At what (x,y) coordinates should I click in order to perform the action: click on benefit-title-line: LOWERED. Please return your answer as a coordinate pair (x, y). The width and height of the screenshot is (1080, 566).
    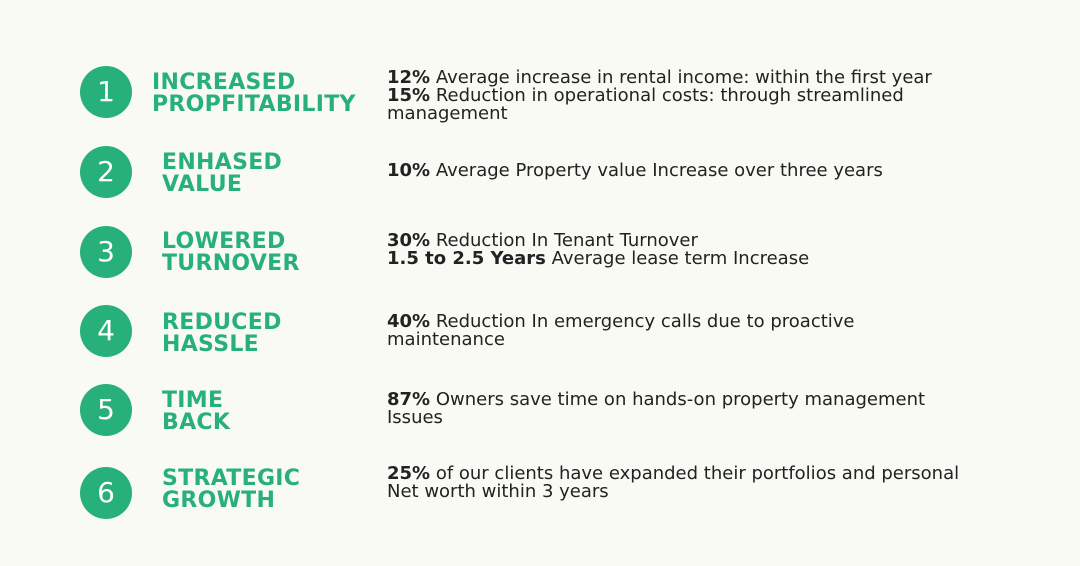
    Looking at the image, I should click on (224, 241).